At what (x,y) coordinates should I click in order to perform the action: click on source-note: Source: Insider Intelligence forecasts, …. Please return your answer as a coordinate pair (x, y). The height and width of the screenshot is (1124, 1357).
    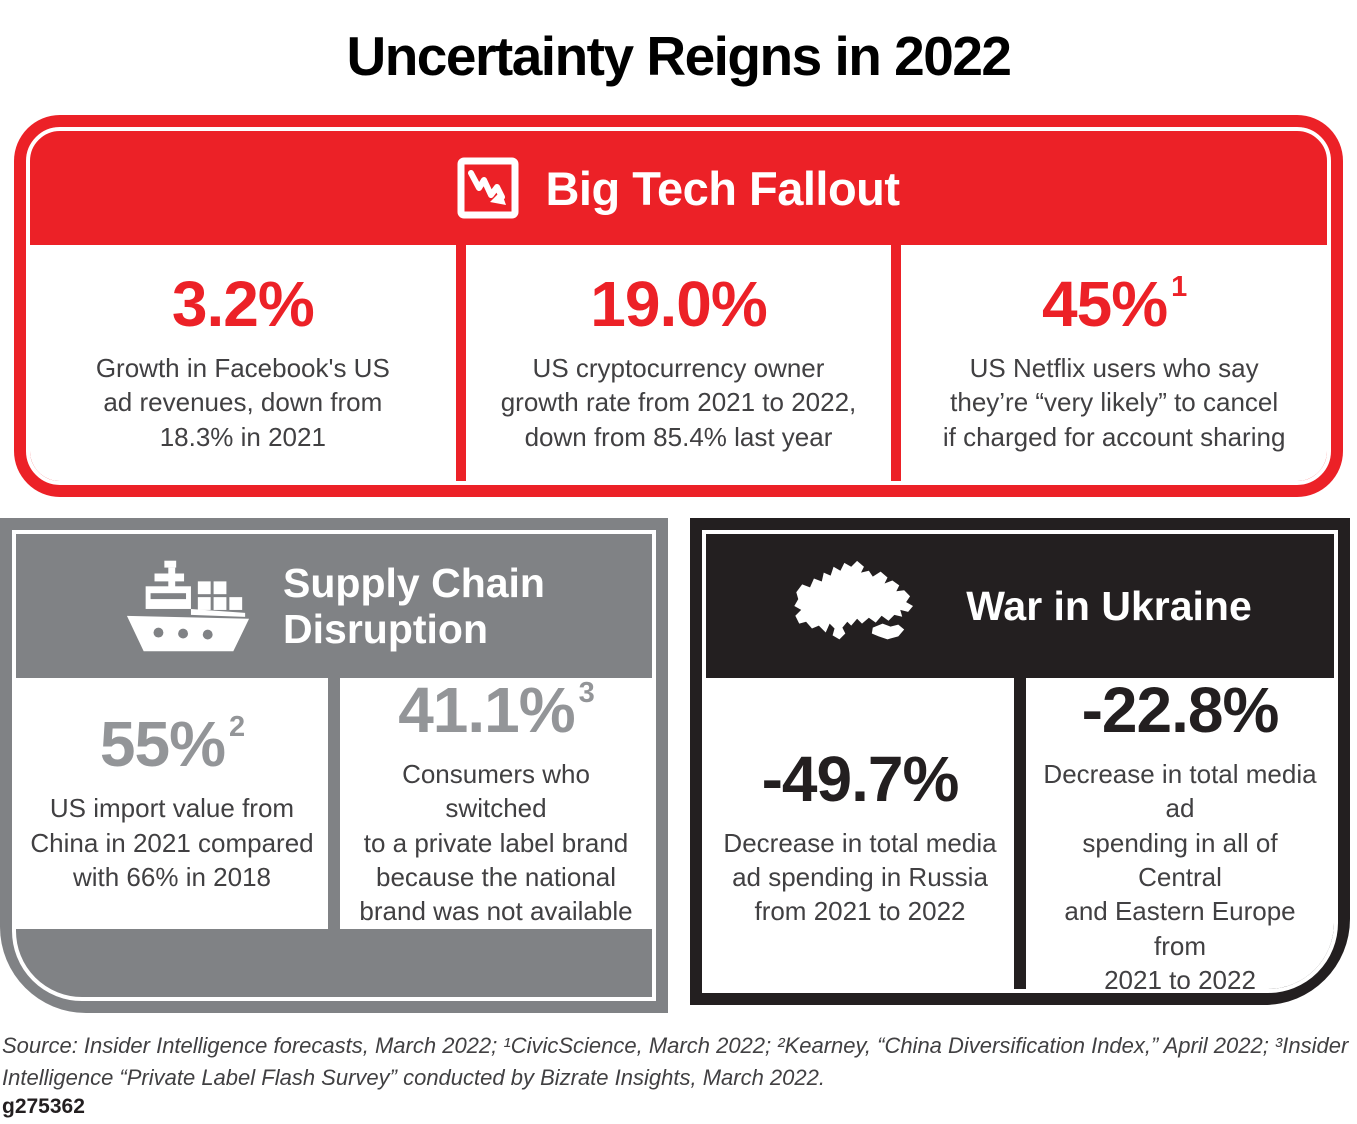
    Looking at the image, I should click on (675, 1062).